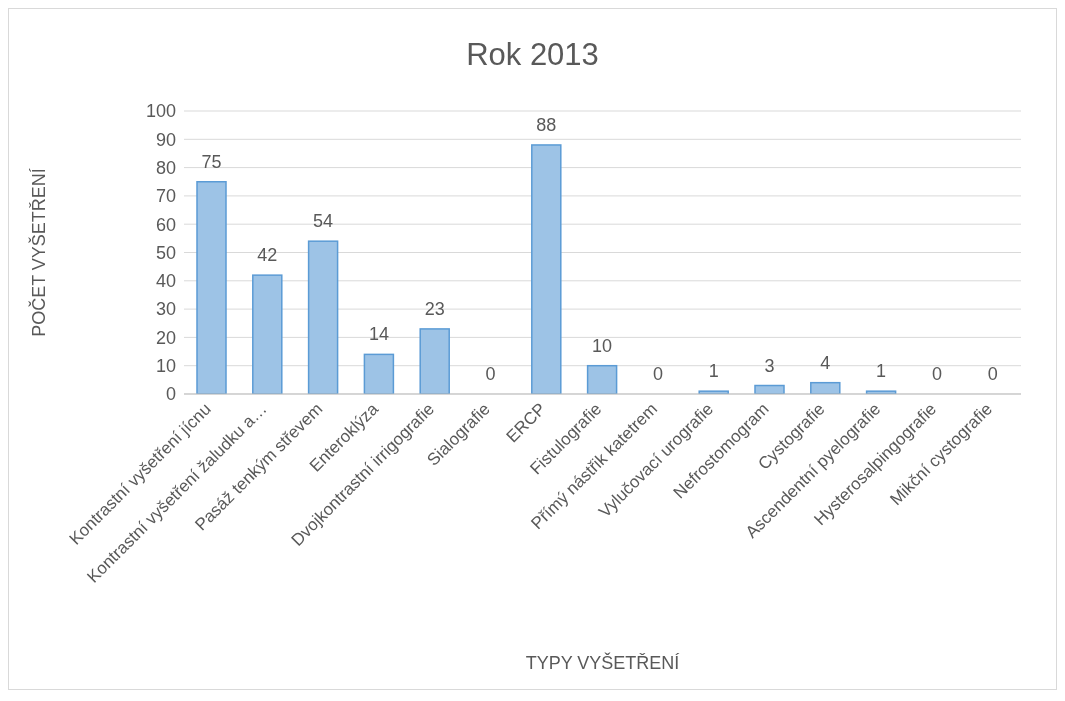 The image size is (1065, 701). Describe the element at coordinates (165, 281) in the screenshot. I see `y-tick-label: 40` at that location.